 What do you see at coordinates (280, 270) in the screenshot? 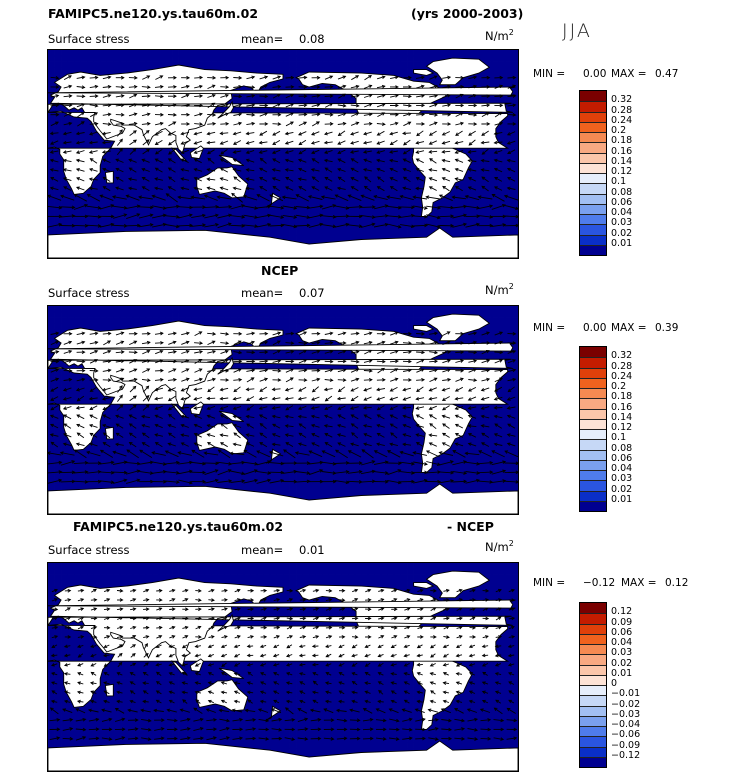
I see `panel2-header: NCEP` at bounding box center [280, 270].